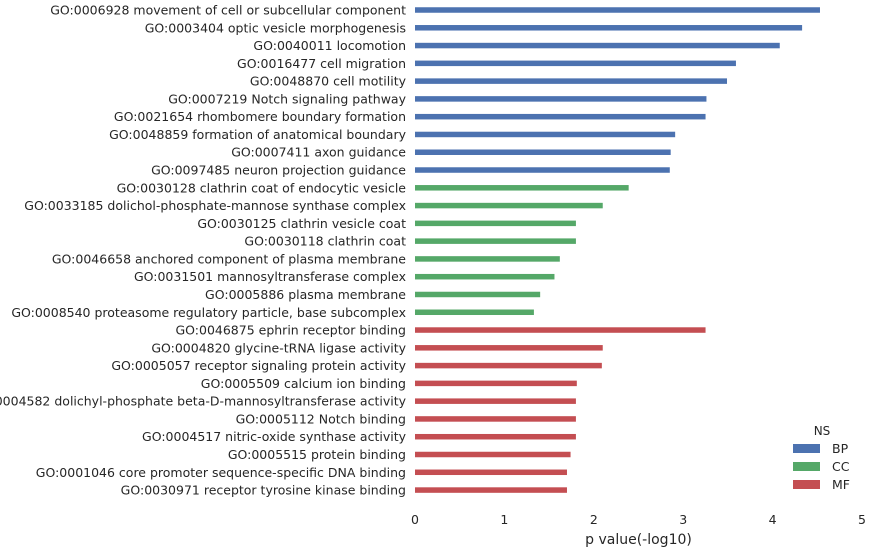  Describe the element at coordinates (594, 519) in the screenshot. I see `x-tick-label: 2` at that location.